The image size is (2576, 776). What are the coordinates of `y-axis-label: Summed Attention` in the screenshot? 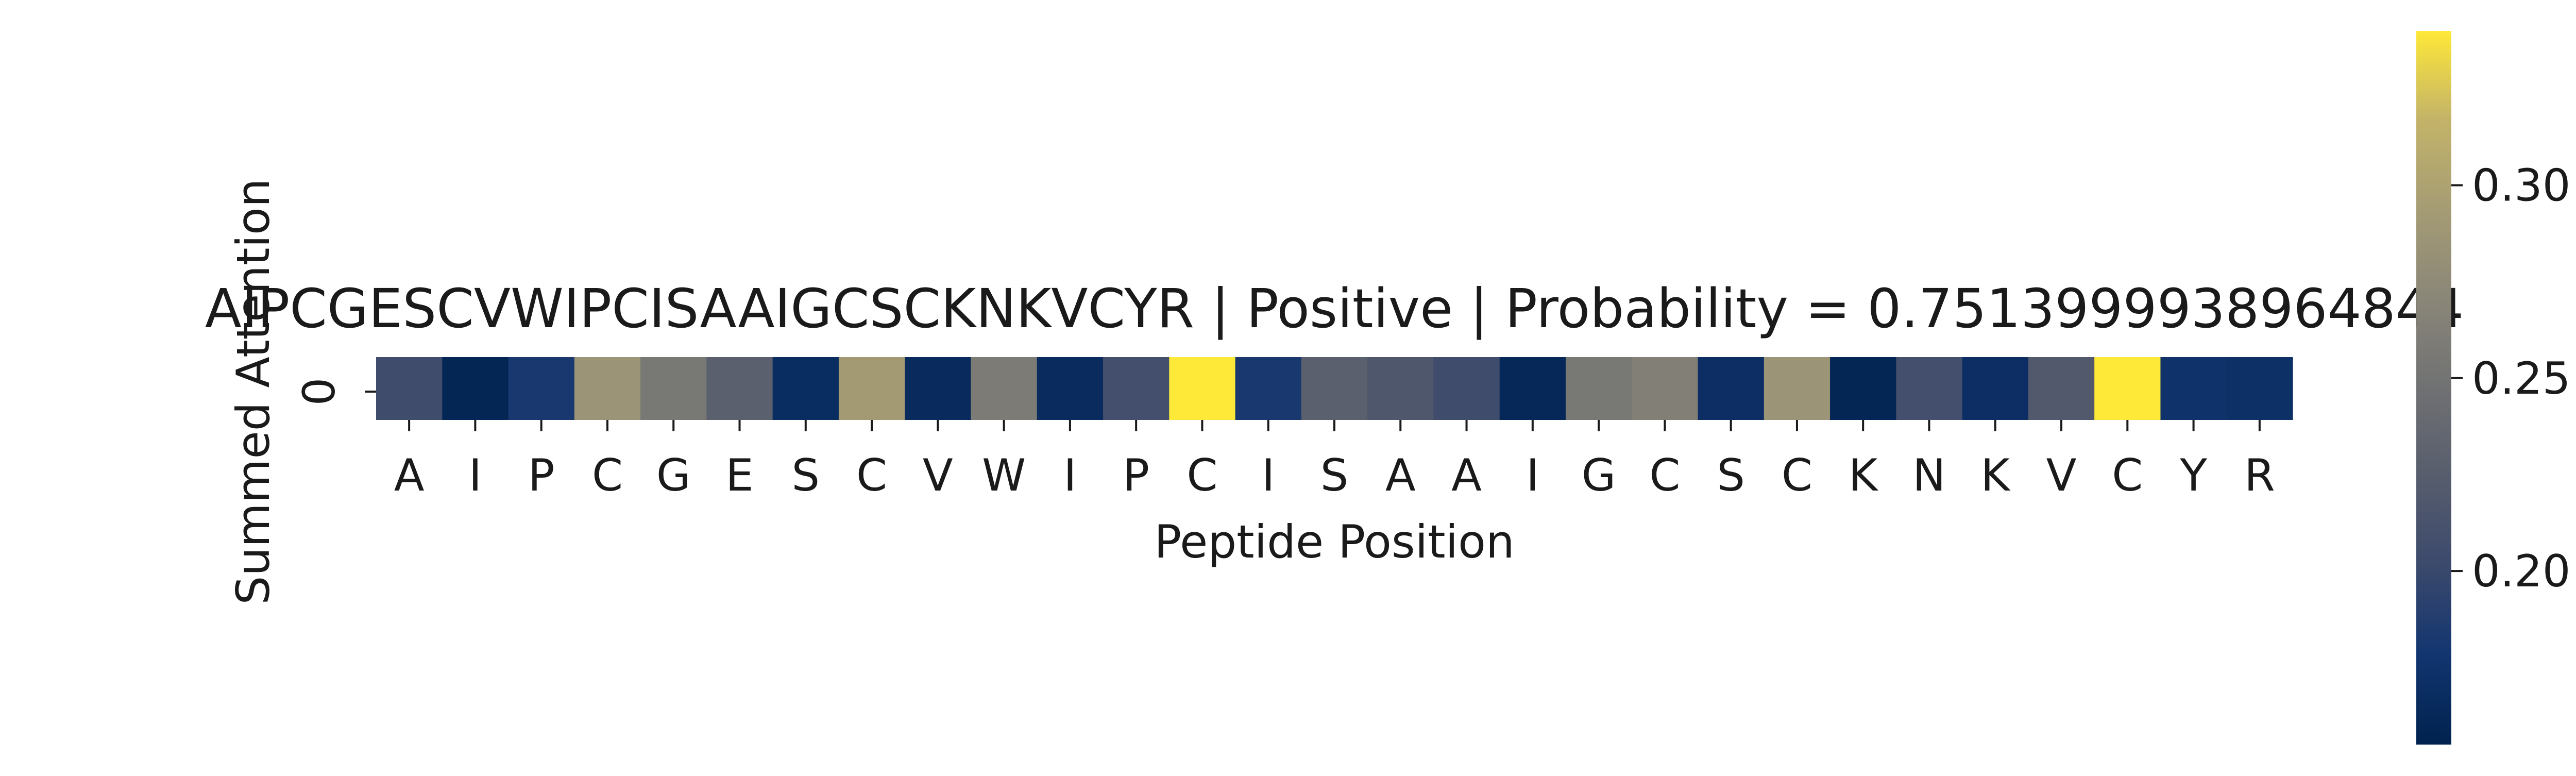 It's located at (253, 391).